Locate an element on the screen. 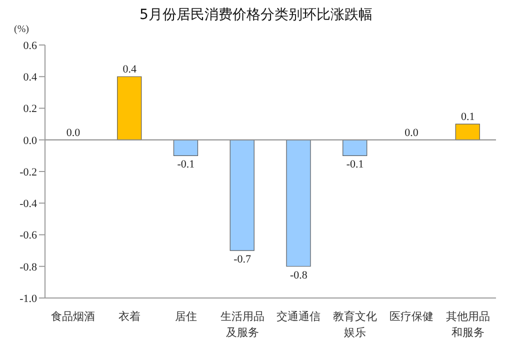  data-label: 0.1 is located at coordinates (467, 117).